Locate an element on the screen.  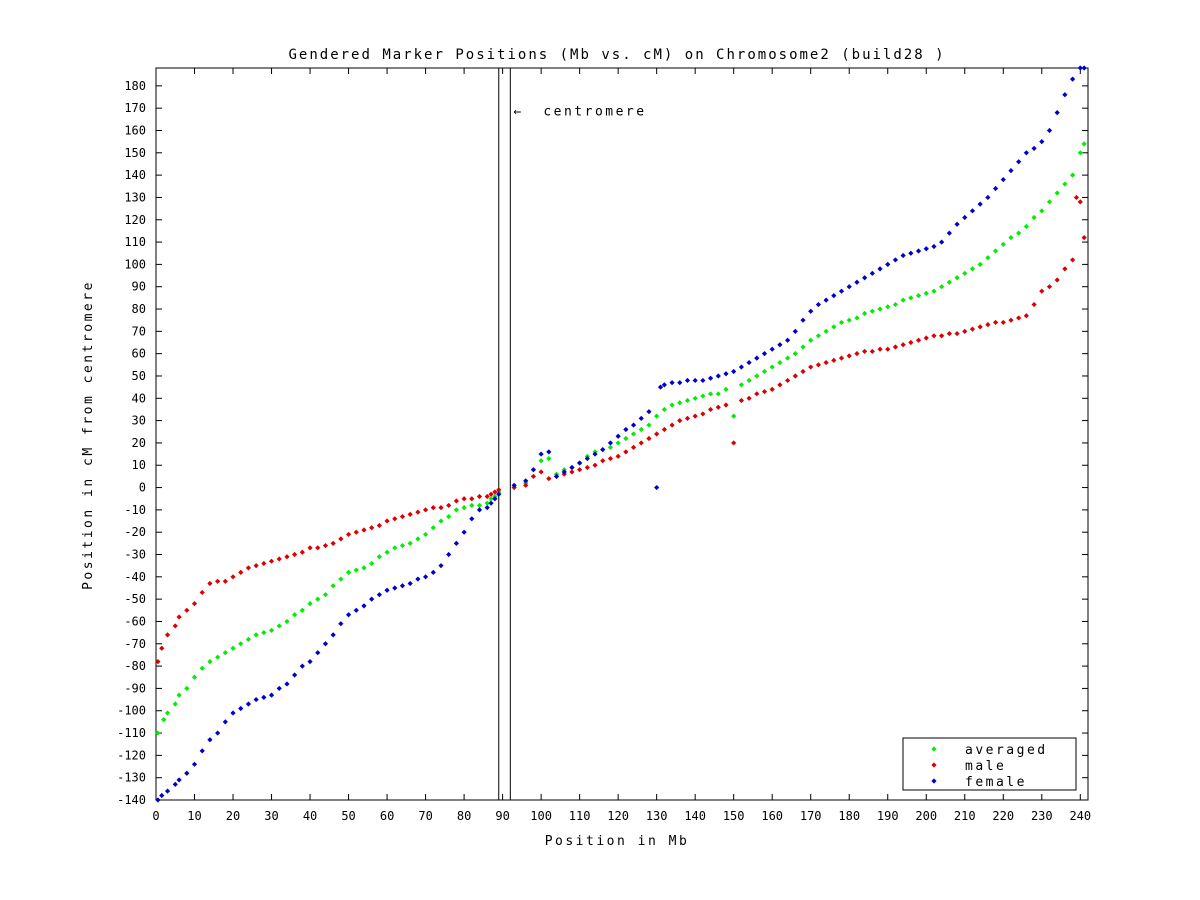
y-tick-label: 20 is located at coordinates (139, 443).